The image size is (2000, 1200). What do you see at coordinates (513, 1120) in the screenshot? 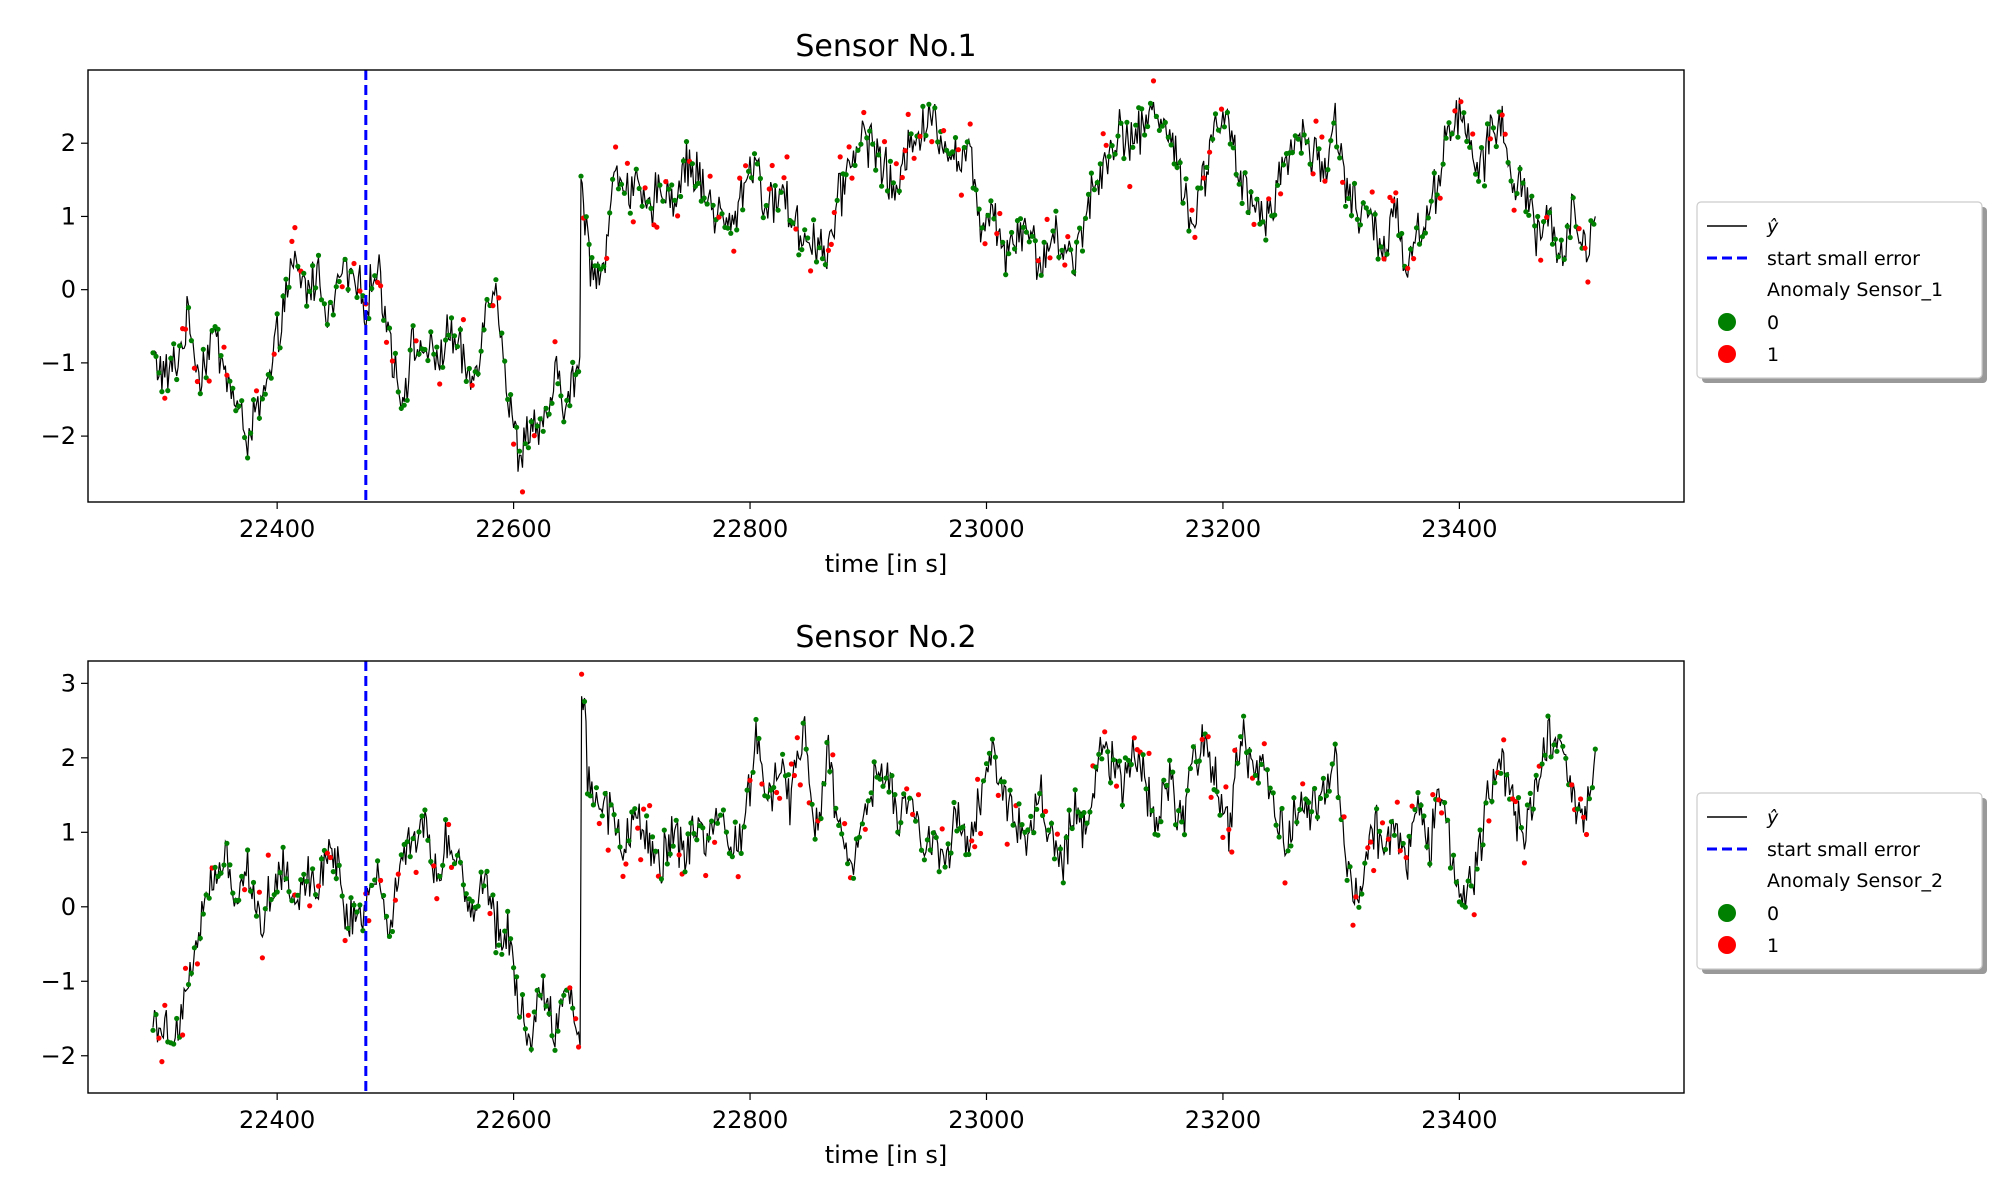
I see `x-tick-label: 22600` at bounding box center [513, 1120].